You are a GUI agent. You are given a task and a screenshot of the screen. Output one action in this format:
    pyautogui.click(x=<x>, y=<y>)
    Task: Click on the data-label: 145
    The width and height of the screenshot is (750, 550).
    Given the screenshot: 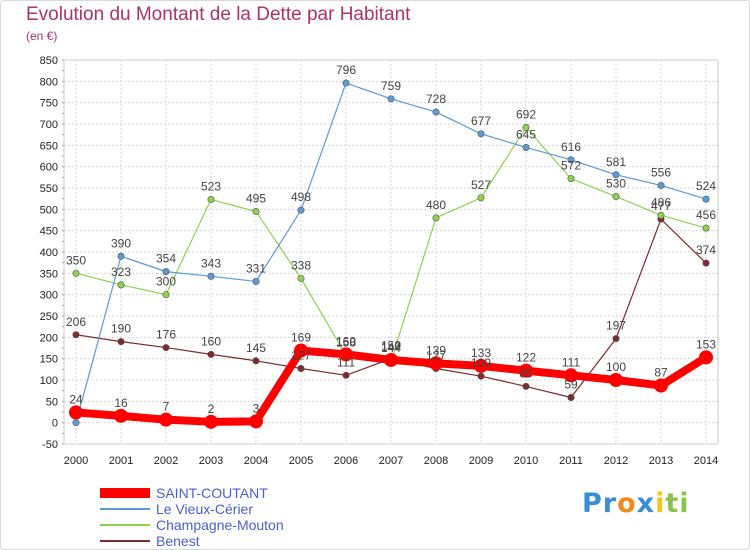 What is the action you would take?
    pyautogui.click(x=256, y=348)
    